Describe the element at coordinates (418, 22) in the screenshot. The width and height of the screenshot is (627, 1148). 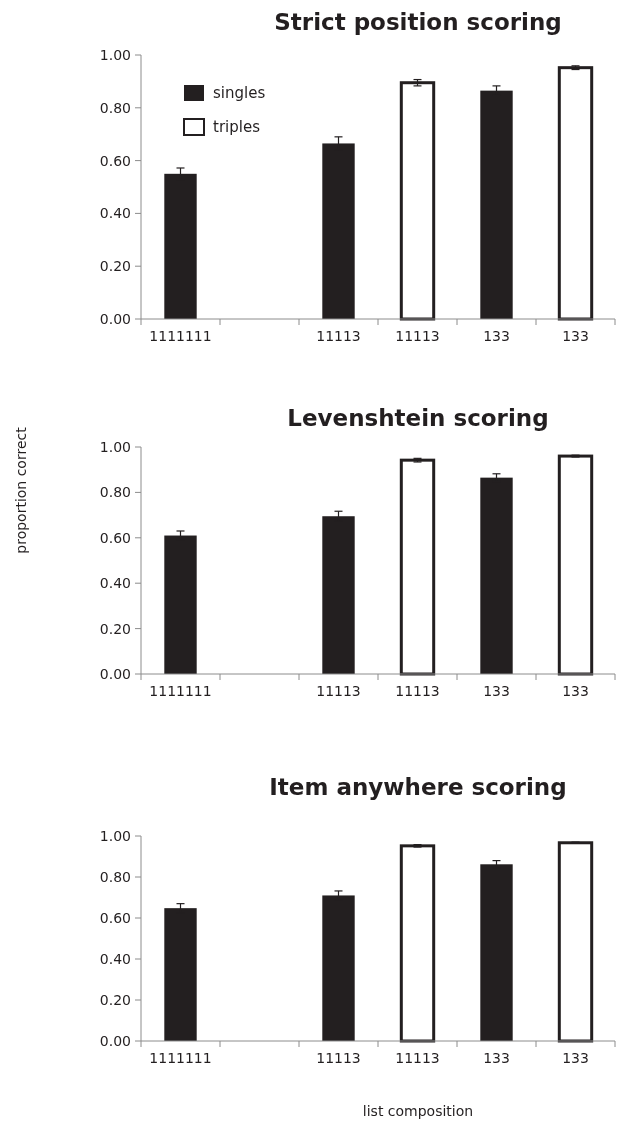
I see `chart-title: Strict position scoring` at that location.